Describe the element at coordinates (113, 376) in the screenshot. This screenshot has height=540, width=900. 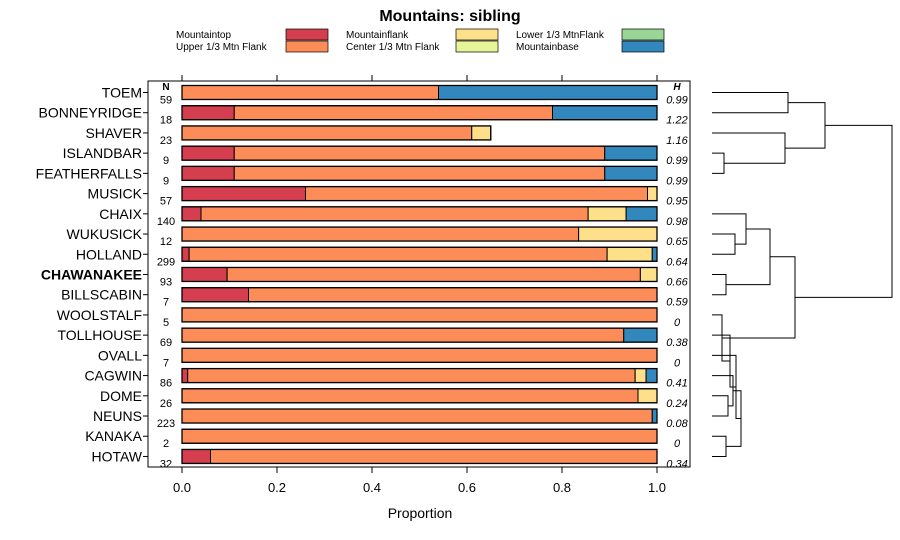
I see `category-label: CAGWIN` at that location.